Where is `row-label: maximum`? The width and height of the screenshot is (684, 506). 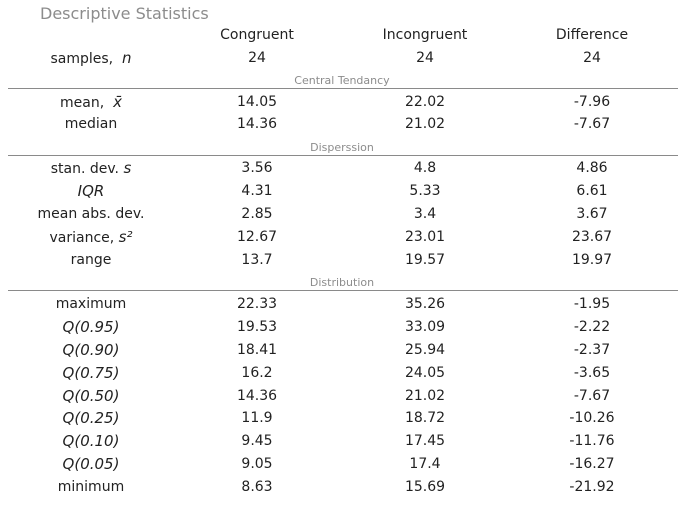 row-label: maximum is located at coordinates (91, 304).